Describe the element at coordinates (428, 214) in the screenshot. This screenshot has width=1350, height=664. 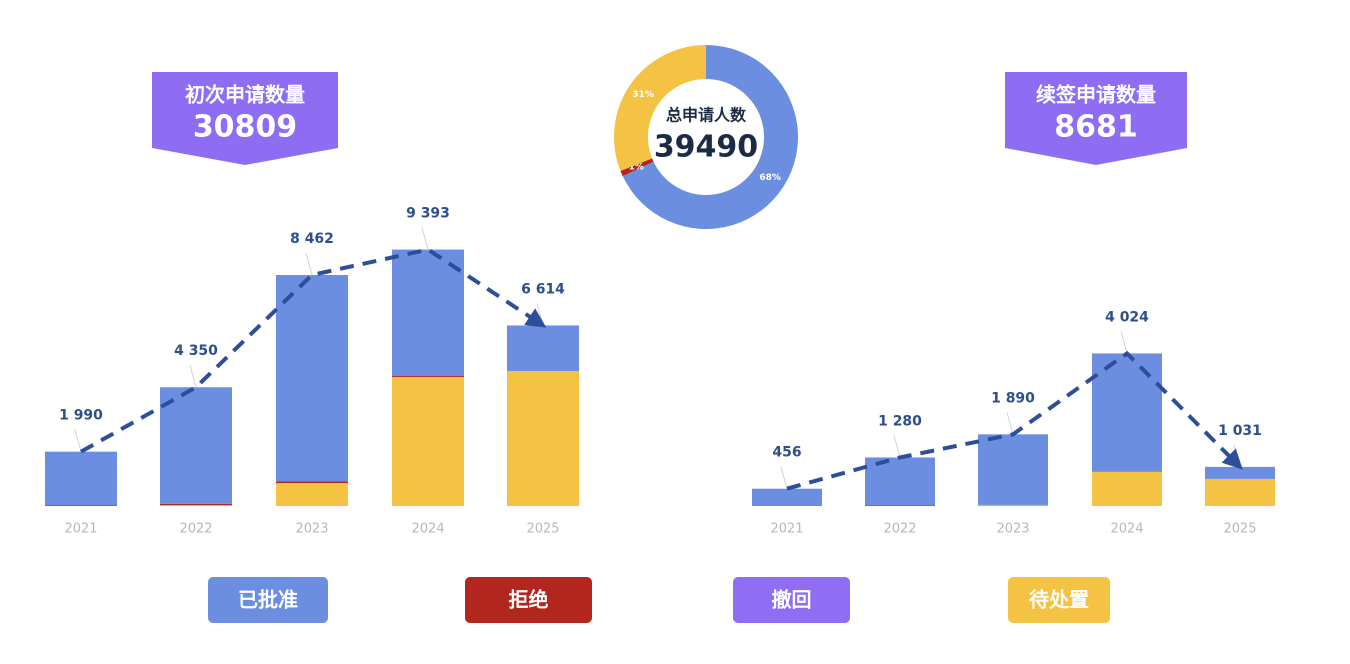
I see `total-label: 9 393` at that location.